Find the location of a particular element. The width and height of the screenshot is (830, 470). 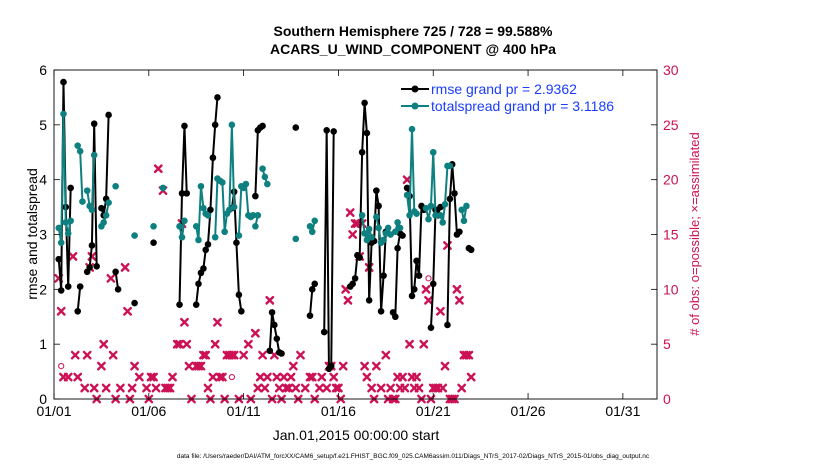

right-tick-label: 0 is located at coordinates (667, 399).